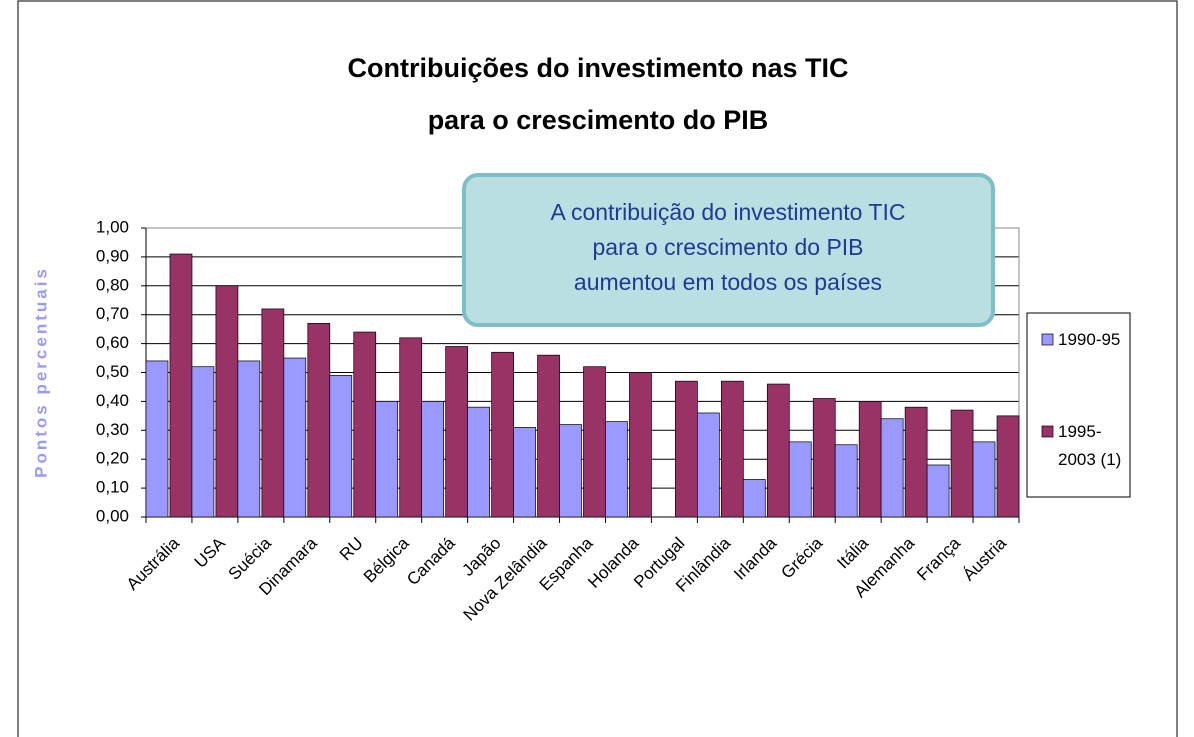 The image size is (1194, 737). I want to click on chart-title: para o crescimento do PIB, so click(598, 120).